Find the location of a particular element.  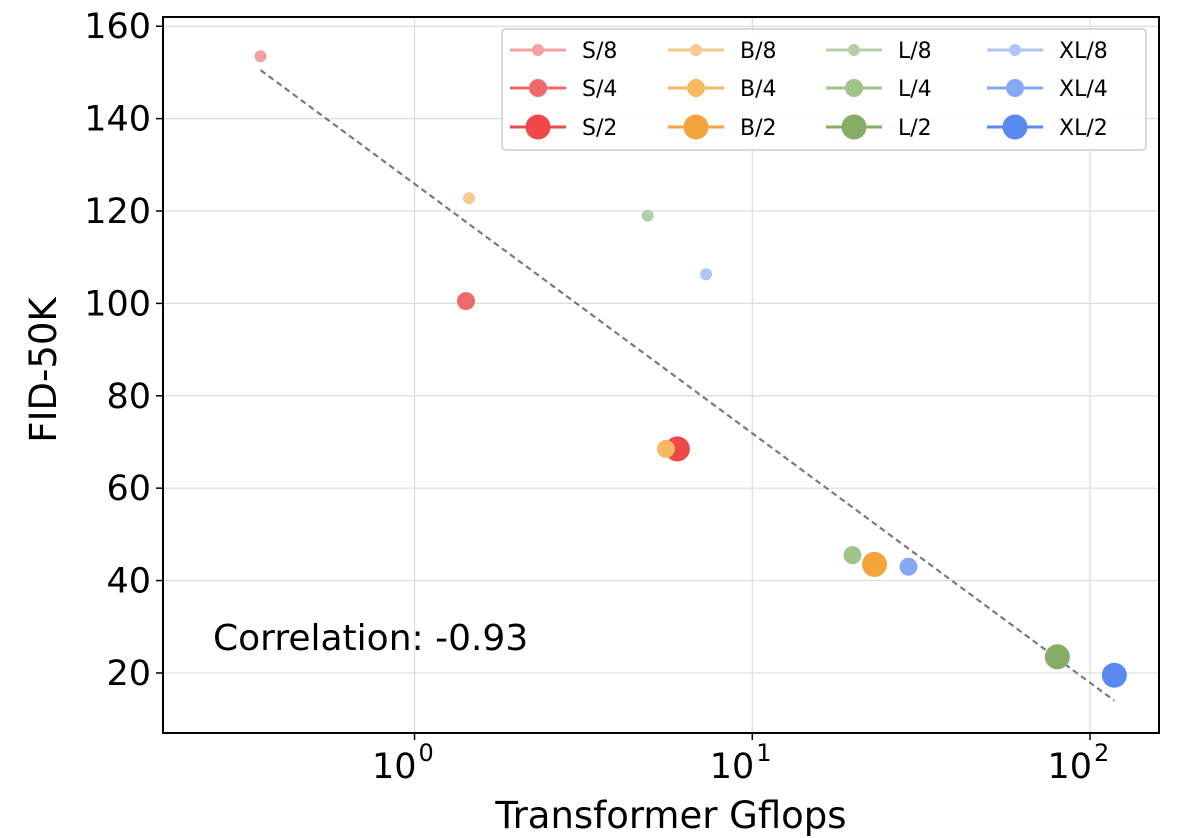

legend-label: L/8 is located at coordinates (915, 51).